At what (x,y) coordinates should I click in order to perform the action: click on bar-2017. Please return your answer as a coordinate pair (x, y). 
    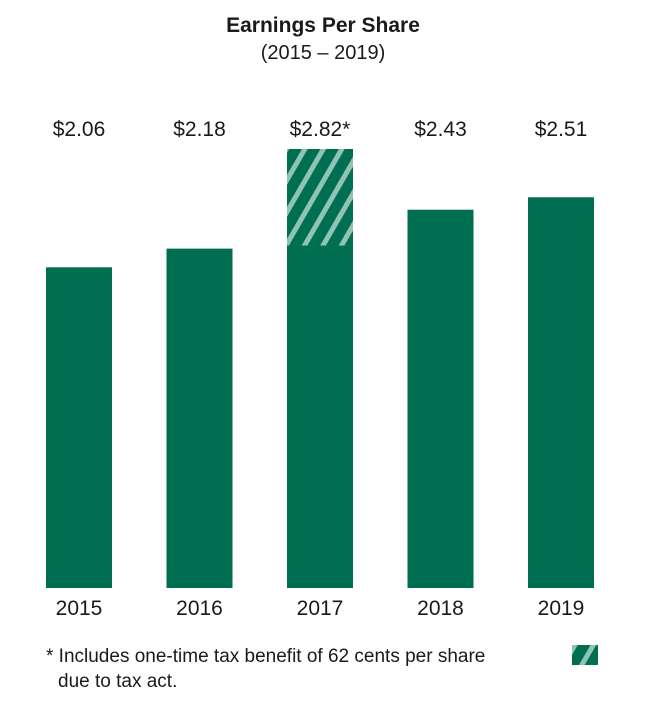
    Looking at the image, I should click on (320, 416).